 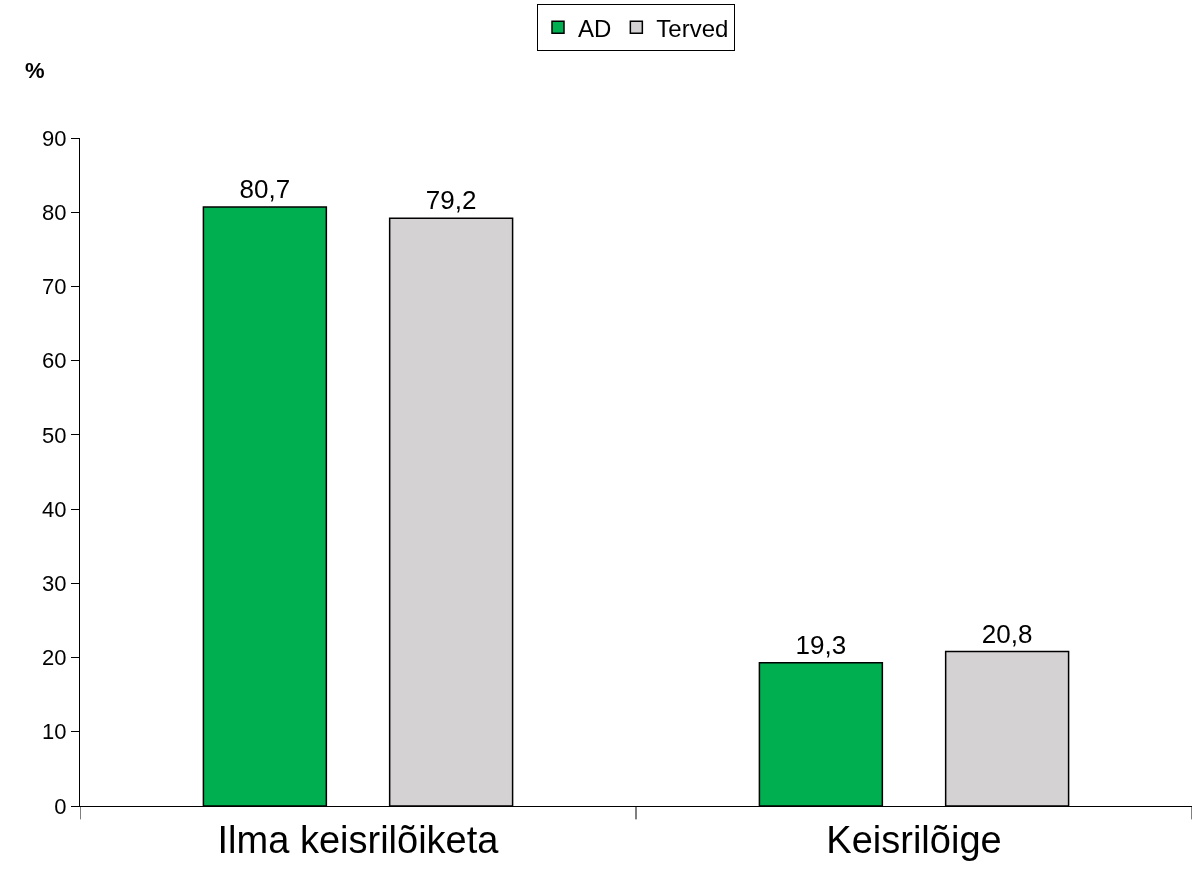 I want to click on y-tick-label: 80, so click(x=54, y=212).